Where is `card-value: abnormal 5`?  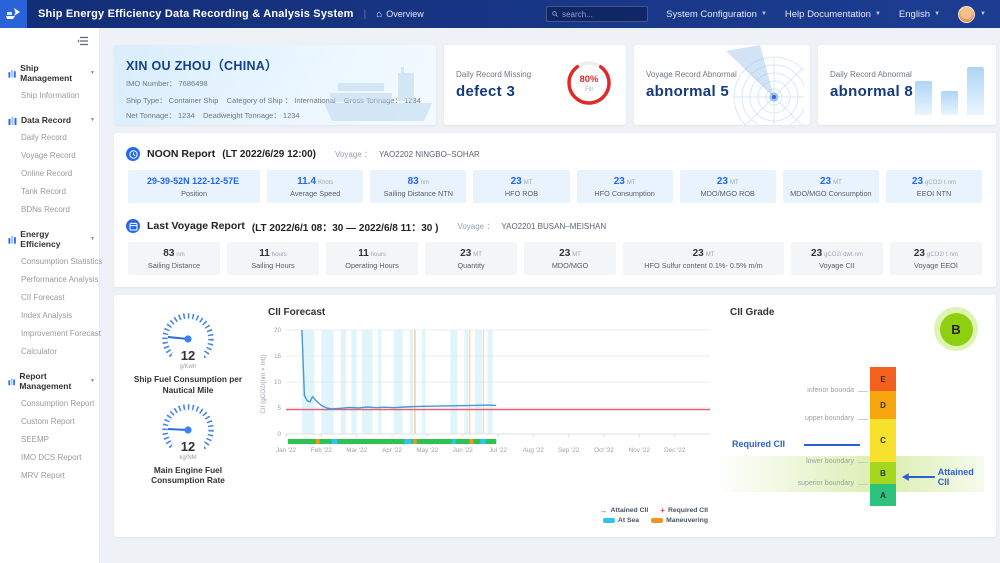
card-value: abnormal 5 is located at coordinates (688, 91).